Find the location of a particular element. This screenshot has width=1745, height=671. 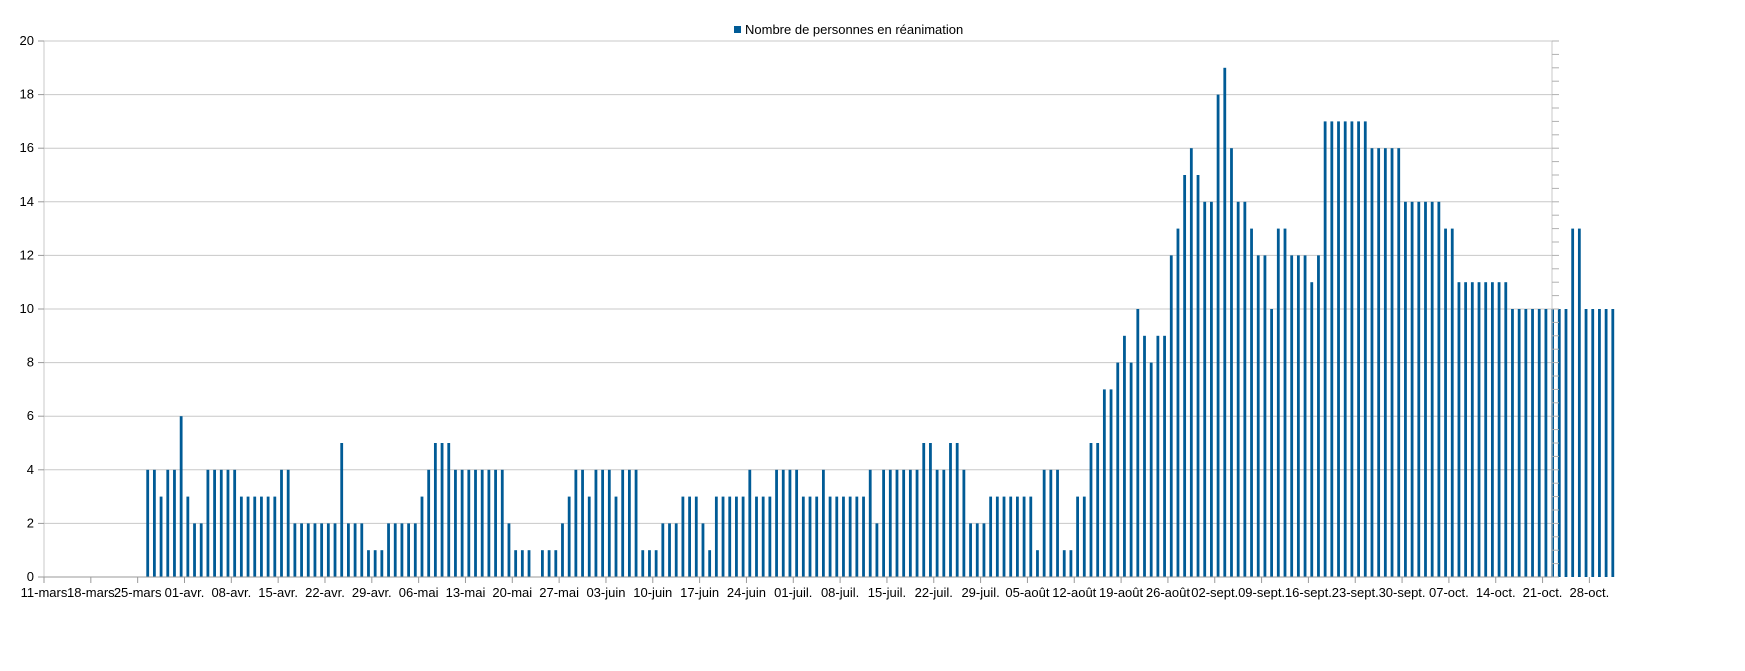

x-tick-label: 06-mai is located at coordinates (419, 592).